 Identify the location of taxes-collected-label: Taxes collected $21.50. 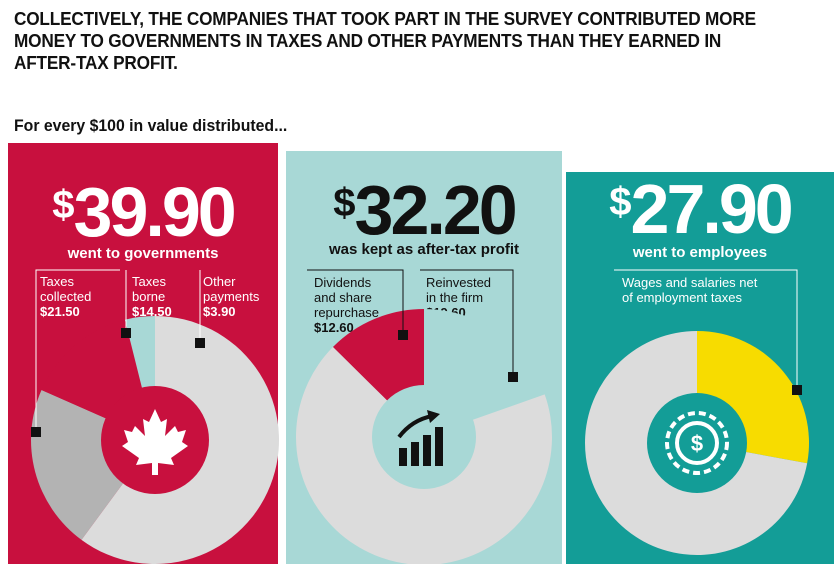
(65, 296).